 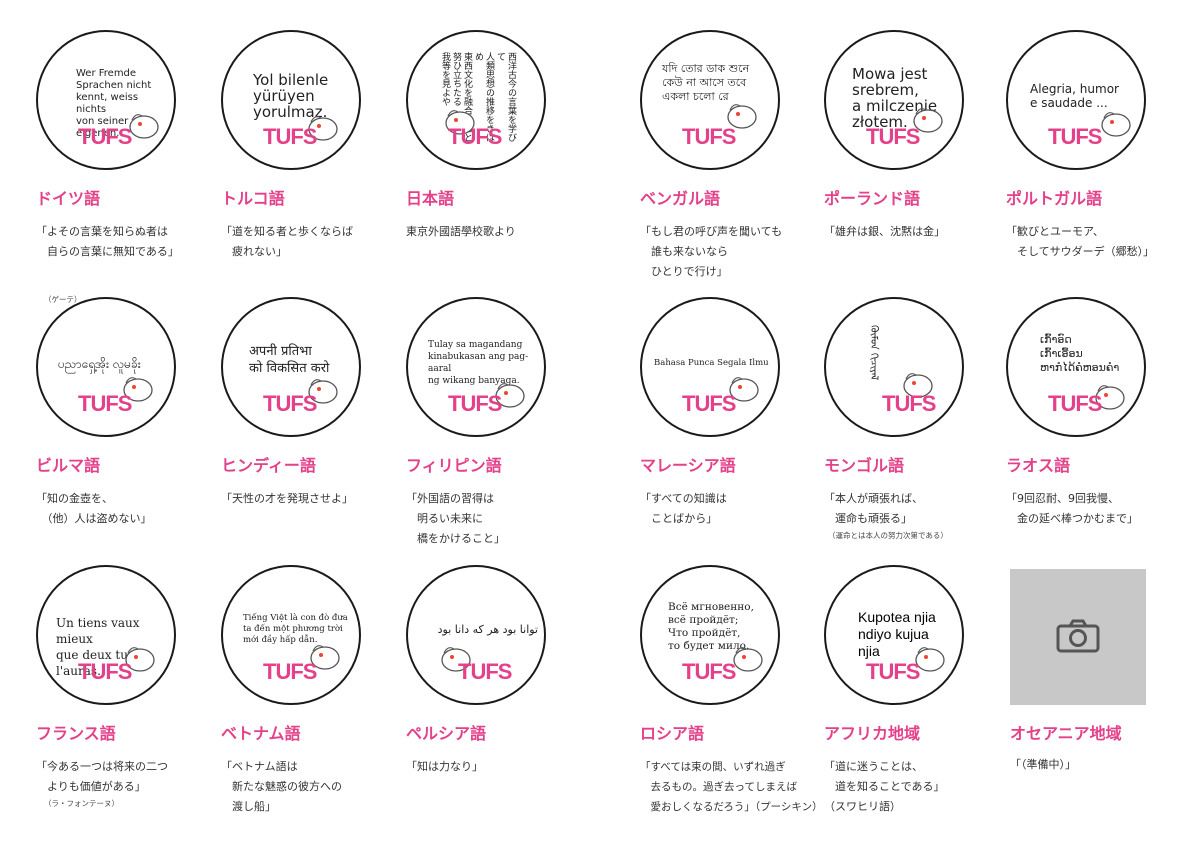 What do you see at coordinates (897, 634) in the screenshot?
I see `phrase: Kupotea njia ndiyo kujua njia` at bounding box center [897, 634].